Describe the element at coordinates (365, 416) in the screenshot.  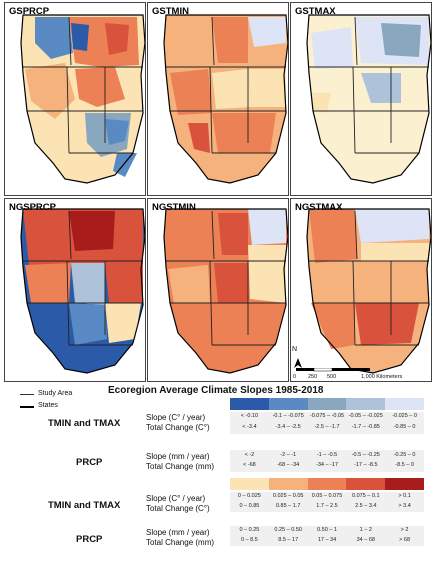
I see `cool-temp-slope: -0.05 – -0.025` at that location.